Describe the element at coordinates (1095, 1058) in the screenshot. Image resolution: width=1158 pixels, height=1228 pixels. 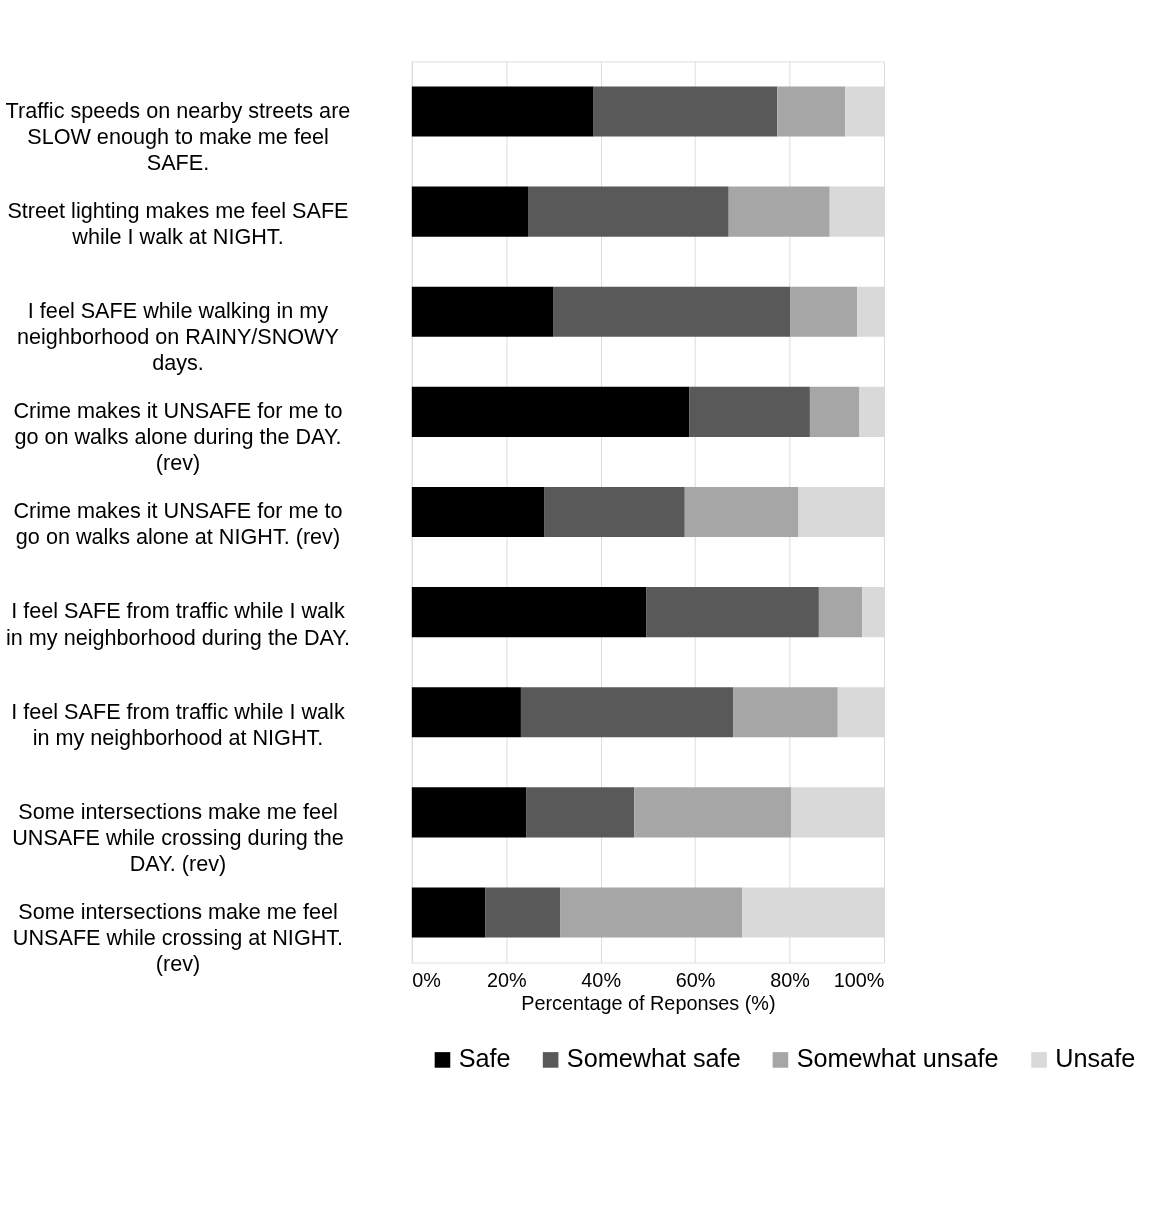
I see `legend-label: Unsafe` at that location.